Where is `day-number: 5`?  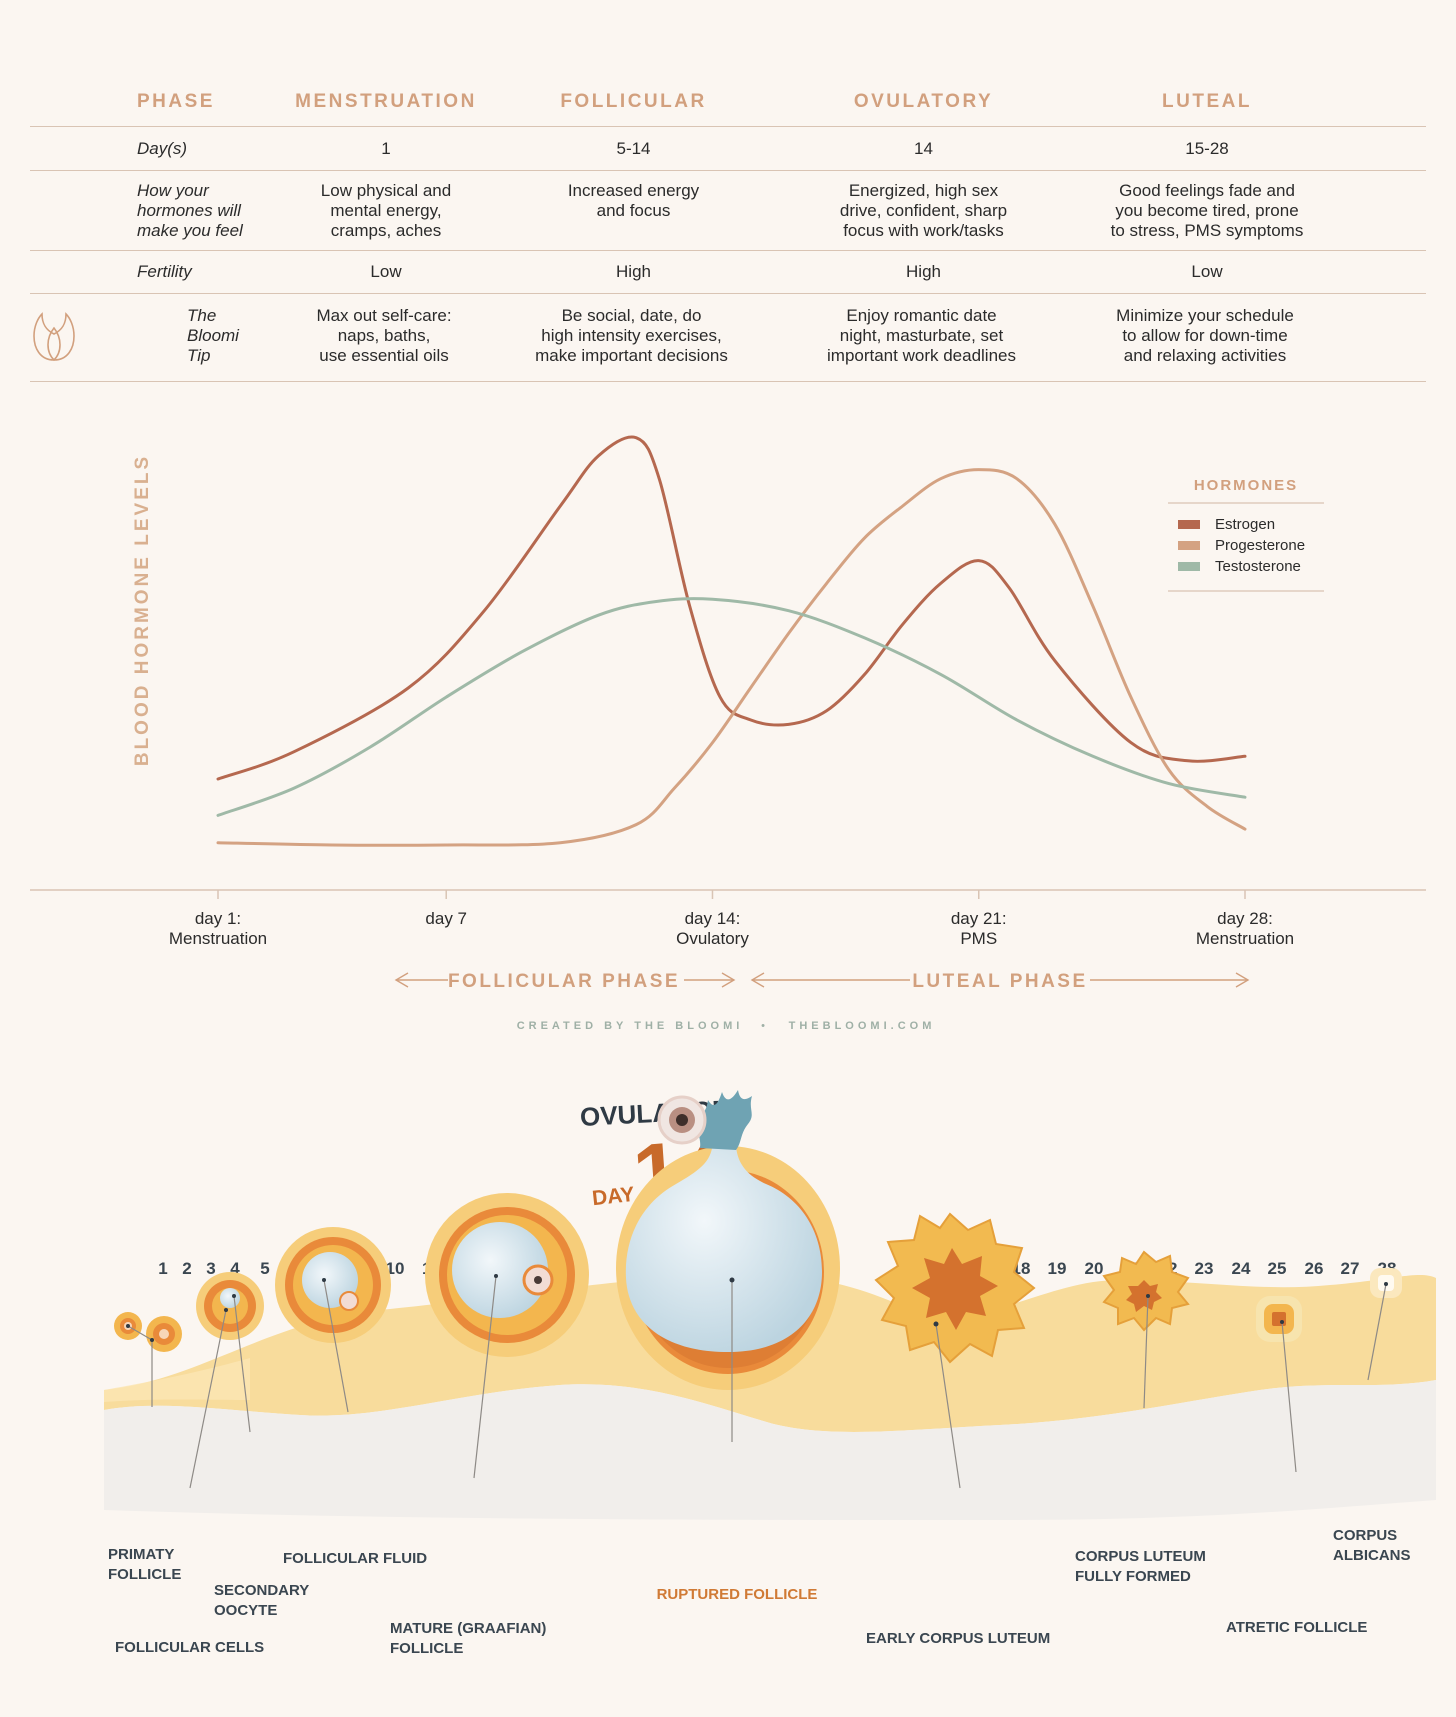 day-number: 5 is located at coordinates (264, 1268).